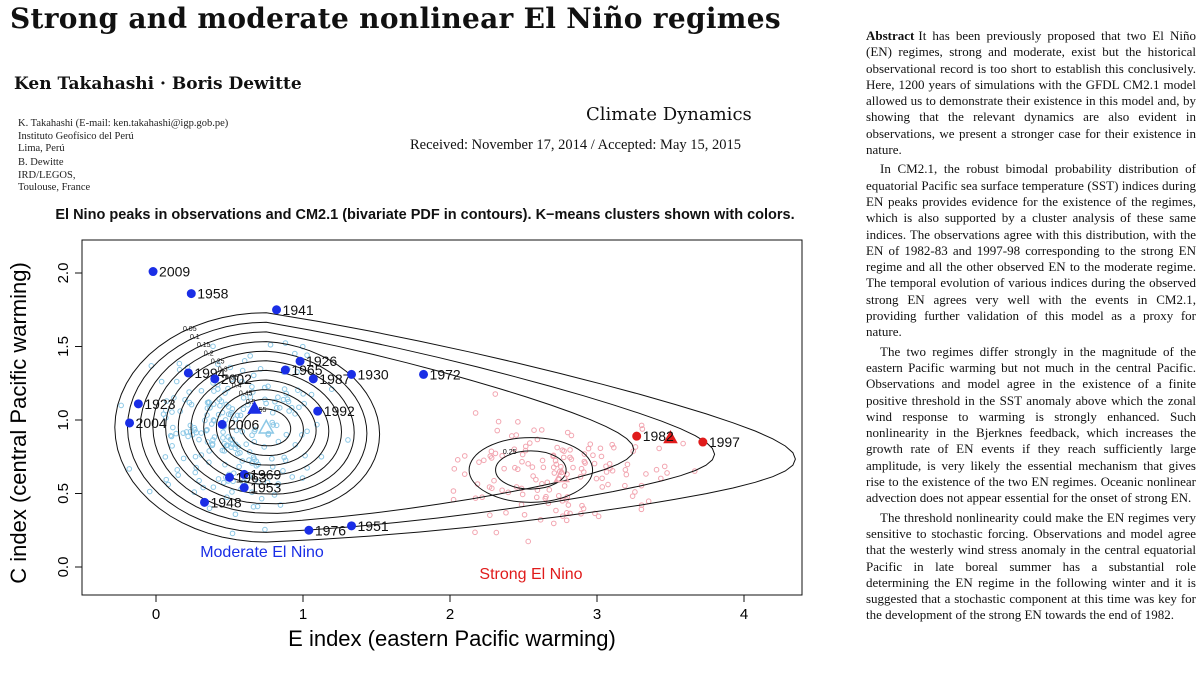  Describe the element at coordinates (63, 567) in the screenshot. I see `y-tick-label: 0.0` at that location.